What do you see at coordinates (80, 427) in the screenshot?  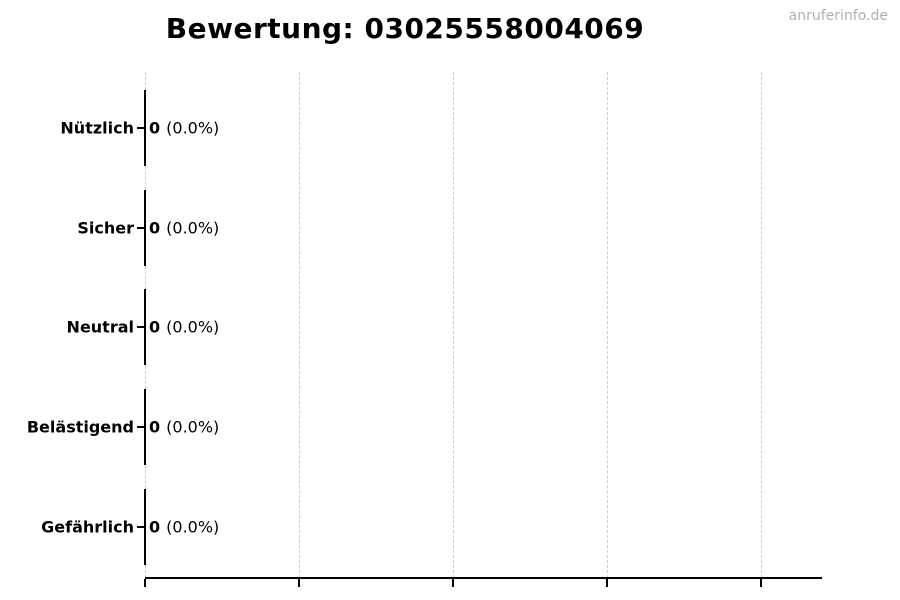 I see `category-label: Belästigend` at bounding box center [80, 427].